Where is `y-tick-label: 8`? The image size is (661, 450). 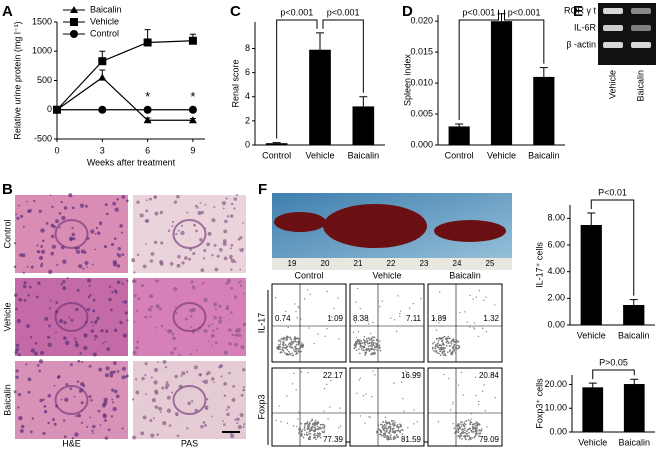
y-tick-label: 8 is located at coordinates (247, 48).